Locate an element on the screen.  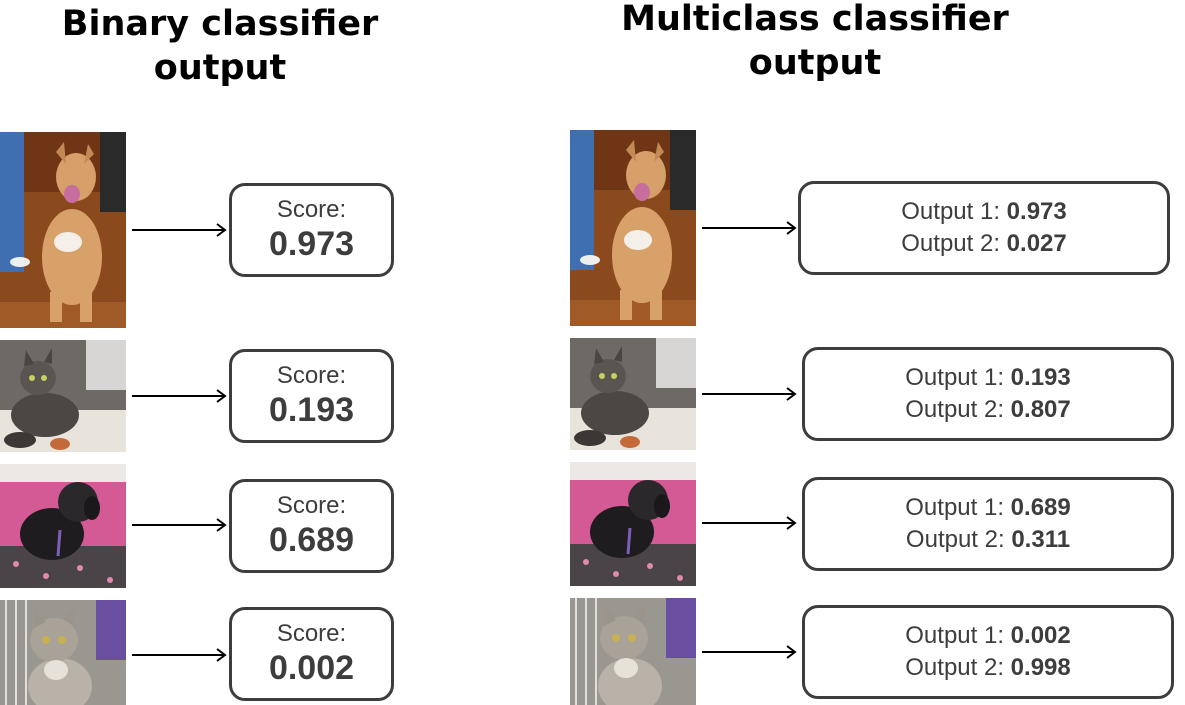
score-value: 0.689 is located at coordinates (311, 540).